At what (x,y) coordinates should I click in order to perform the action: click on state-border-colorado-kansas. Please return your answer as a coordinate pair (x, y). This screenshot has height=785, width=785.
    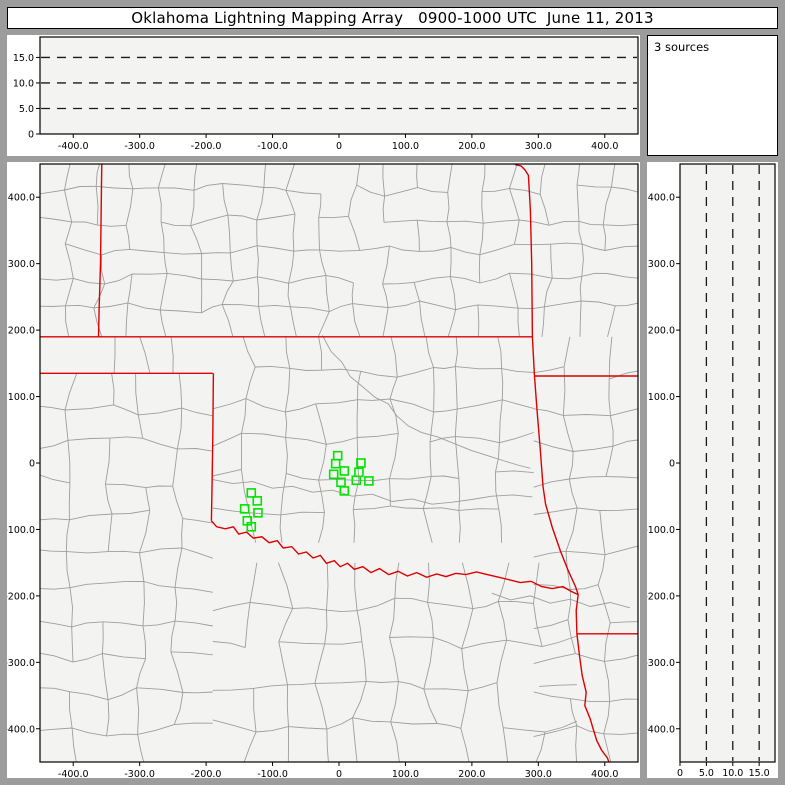
    Looking at the image, I should click on (100, 250).